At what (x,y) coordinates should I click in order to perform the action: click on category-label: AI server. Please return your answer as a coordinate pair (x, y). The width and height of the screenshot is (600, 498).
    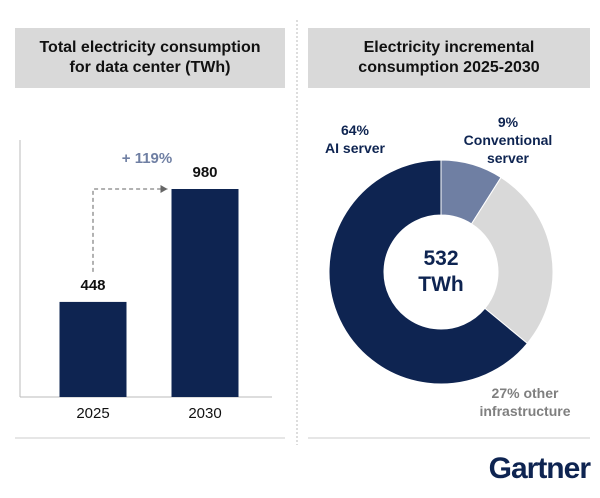
    Looking at the image, I should click on (355, 148).